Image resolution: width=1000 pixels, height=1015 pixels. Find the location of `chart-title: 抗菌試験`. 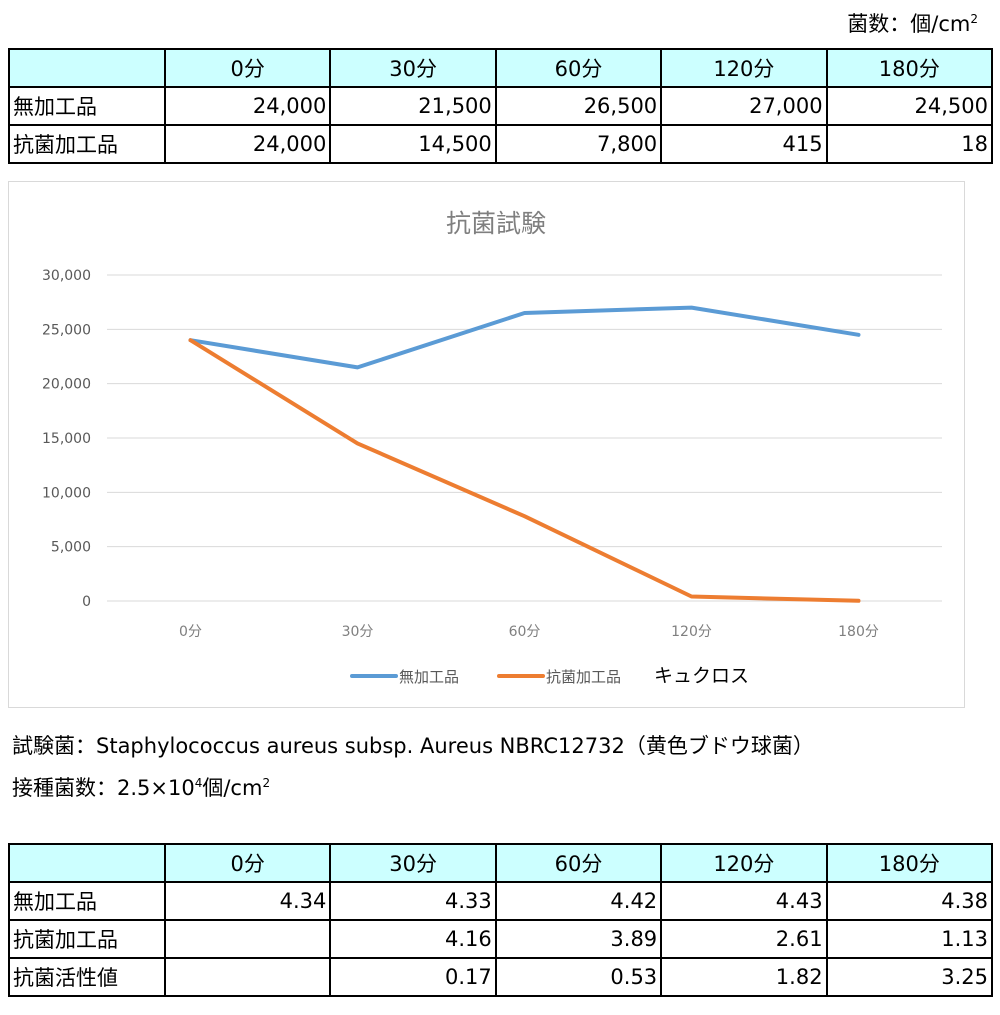

chart-title: 抗菌試験 is located at coordinates (496, 223).